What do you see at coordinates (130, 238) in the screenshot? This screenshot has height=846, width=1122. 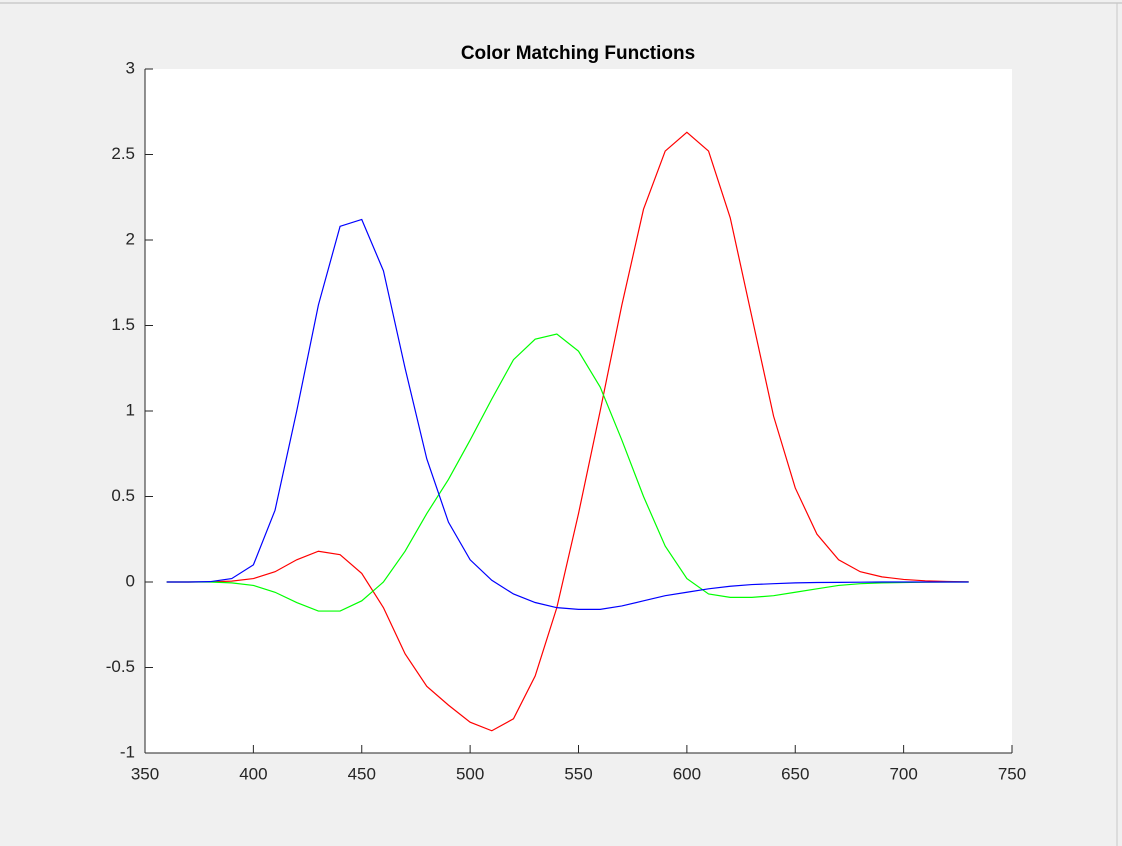 I see `y-tick-label: 2` at bounding box center [130, 238].